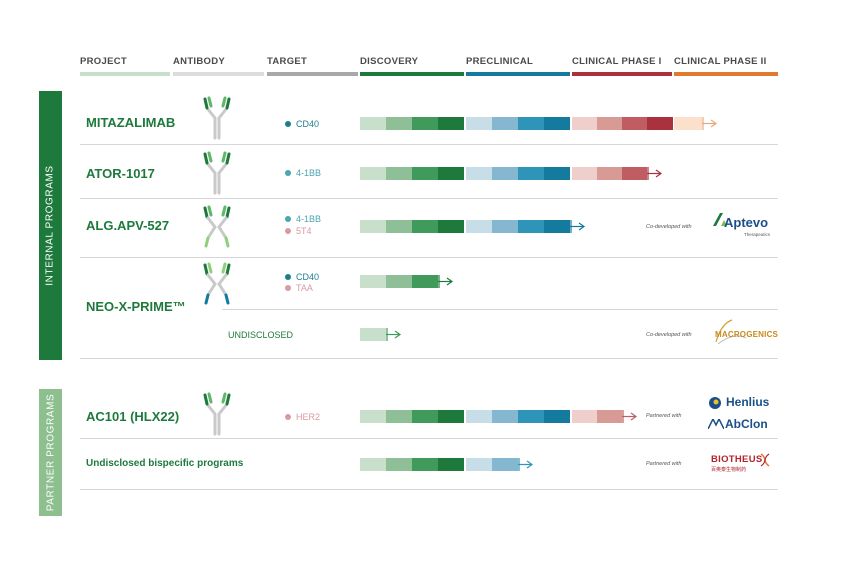 The height and width of the screenshot is (575, 850). I want to click on program-name-neo-x-prime: NEO-X-PRIME™, so click(136, 306).